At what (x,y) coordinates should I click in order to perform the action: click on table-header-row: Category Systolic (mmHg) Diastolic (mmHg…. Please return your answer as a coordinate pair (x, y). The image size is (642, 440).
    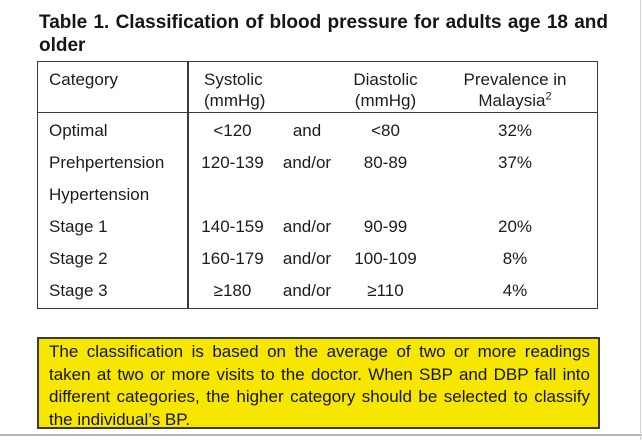
    Looking at the image, I should click on (317, 87).